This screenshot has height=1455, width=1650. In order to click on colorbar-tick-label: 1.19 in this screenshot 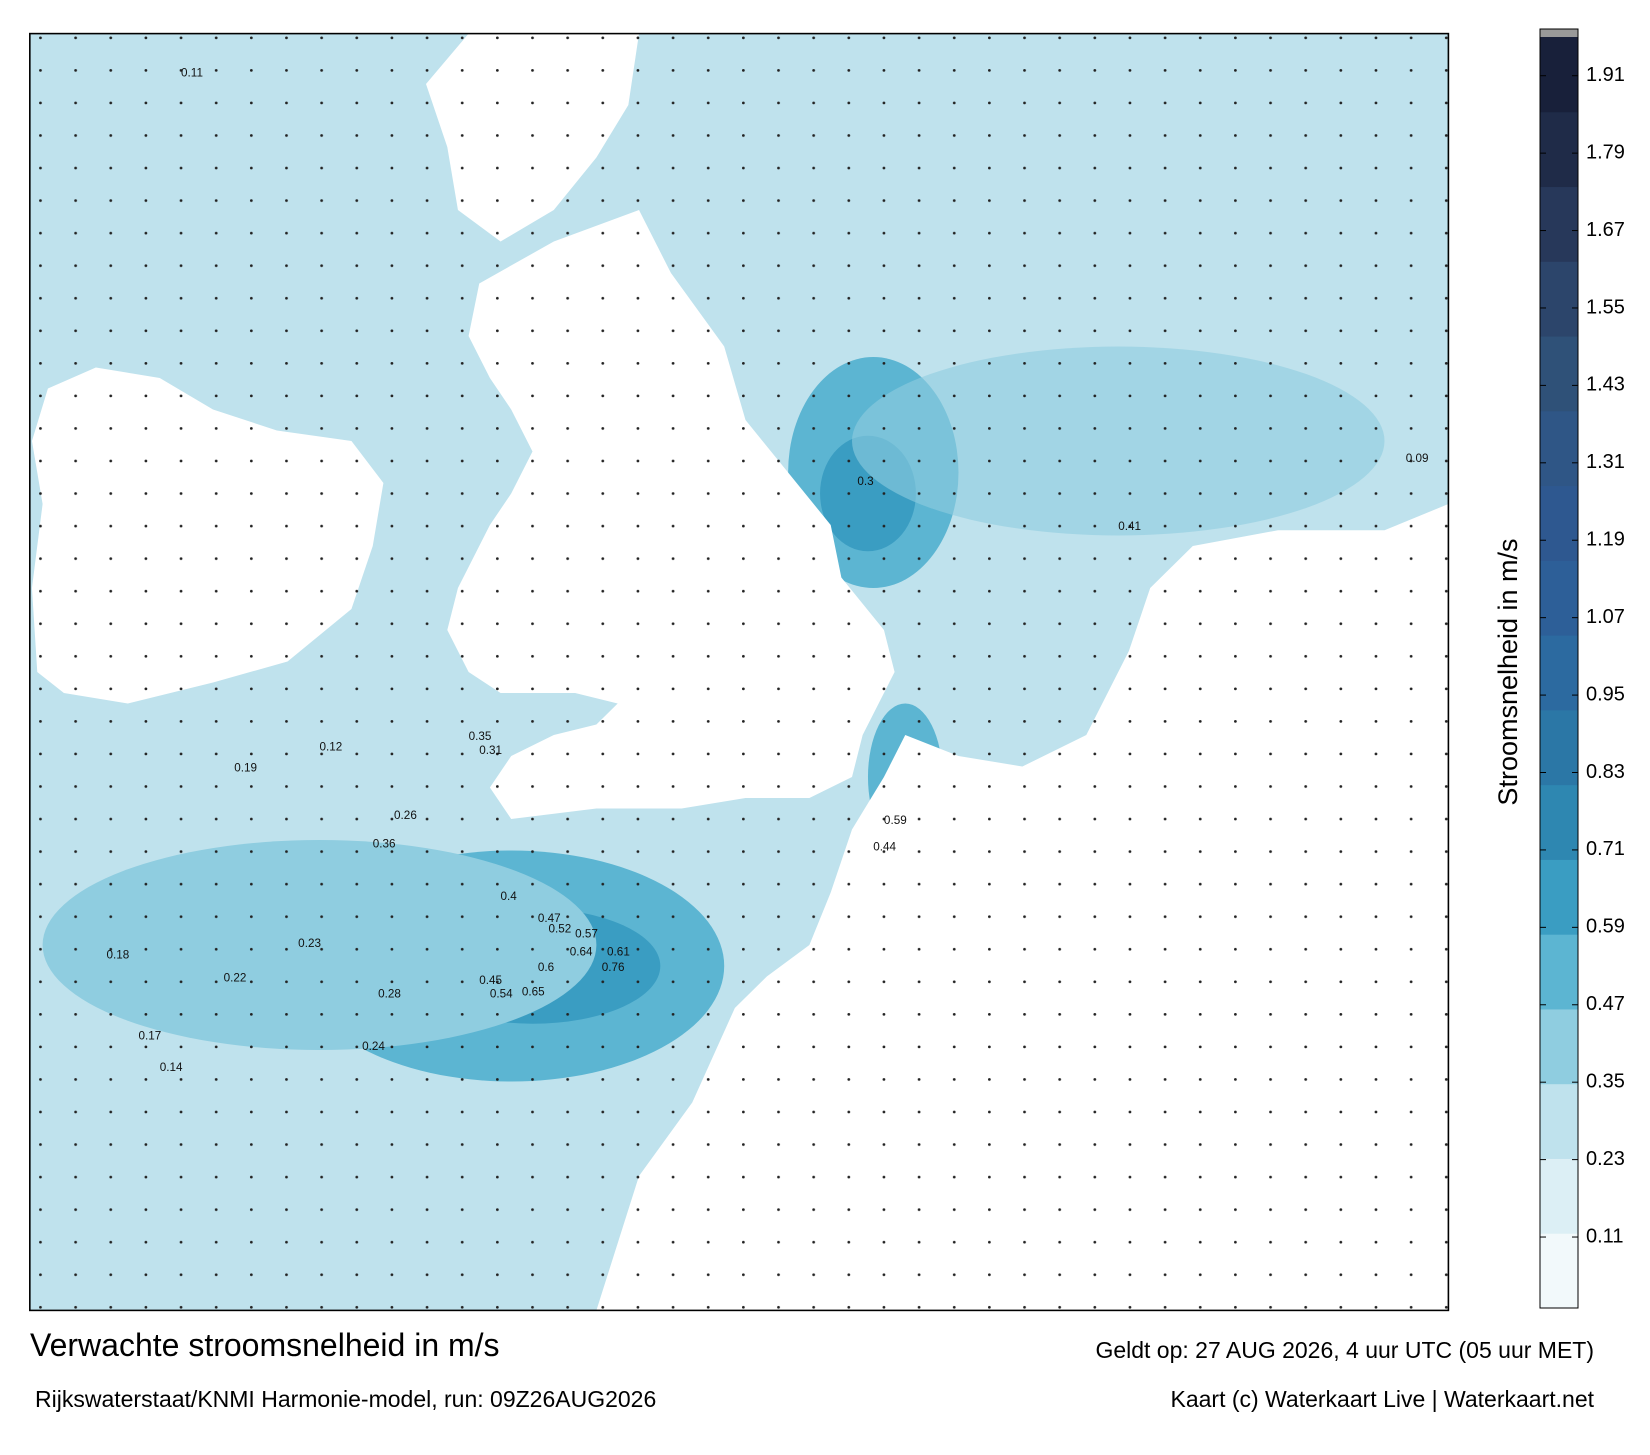, I will do `click(1605, 540)`.